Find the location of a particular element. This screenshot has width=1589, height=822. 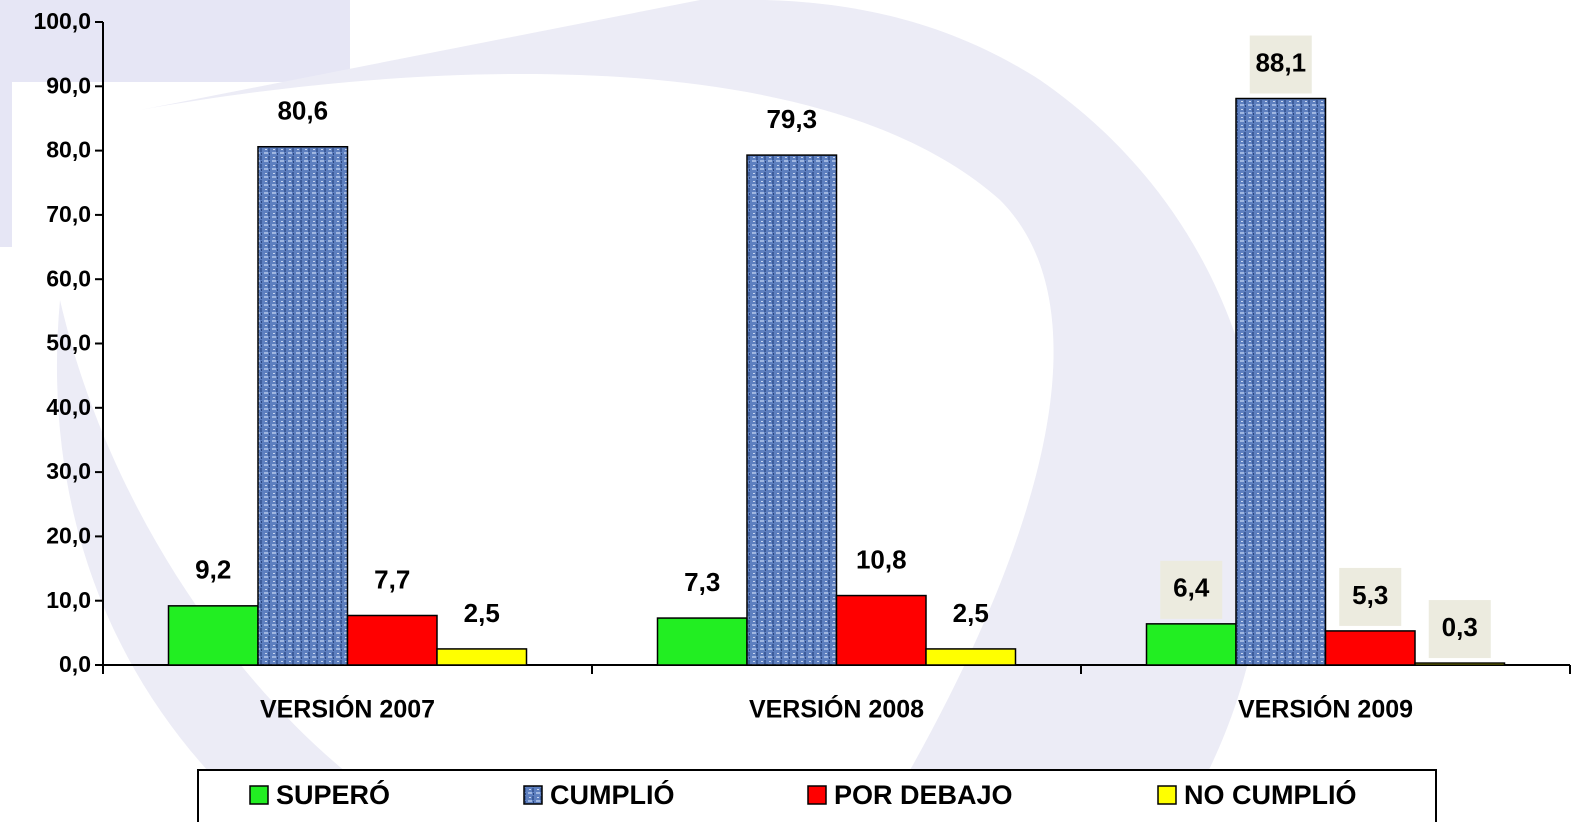

value-label: 88,1 is located at coordinates (1280, 62).